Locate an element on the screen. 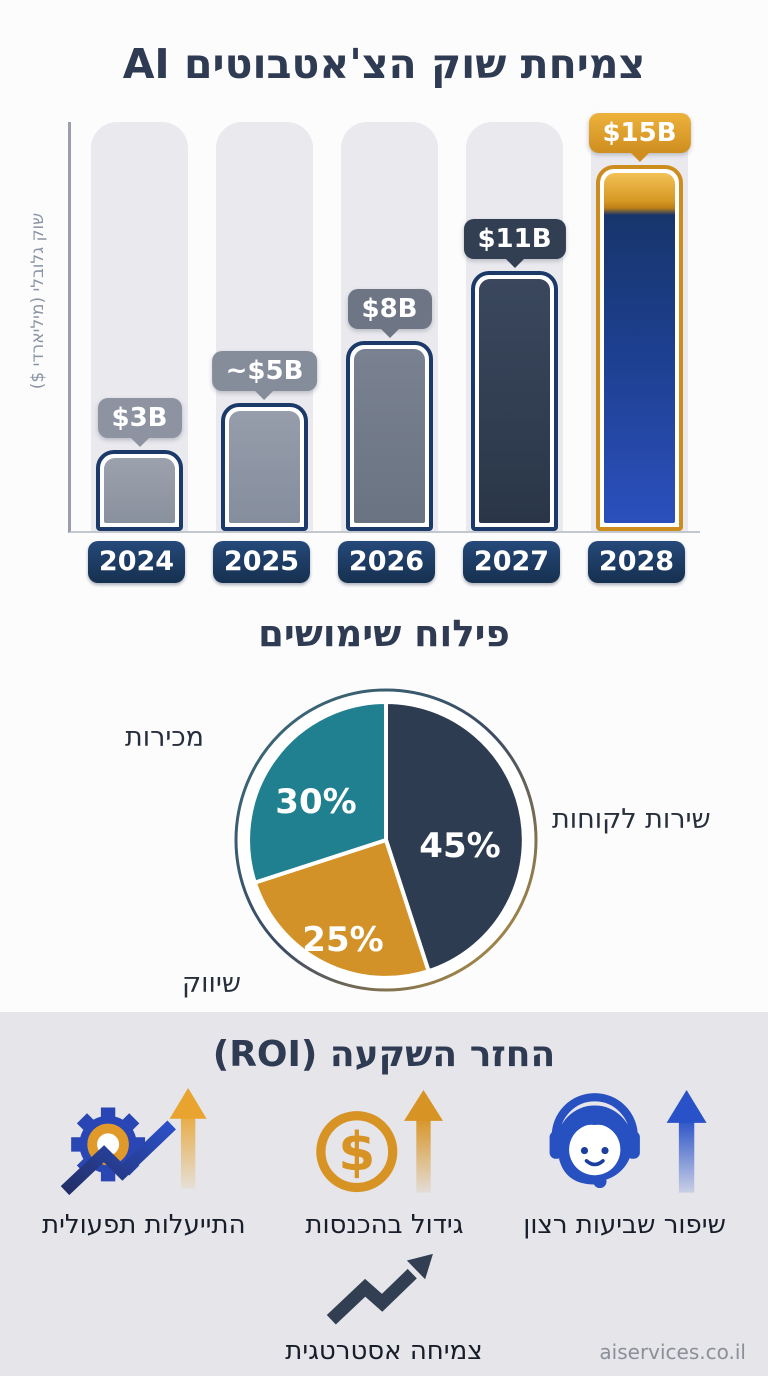 The height and width of the screenshot is (1376, 768). pie-label-sales: מכירות is located at coordinates (164, 737).